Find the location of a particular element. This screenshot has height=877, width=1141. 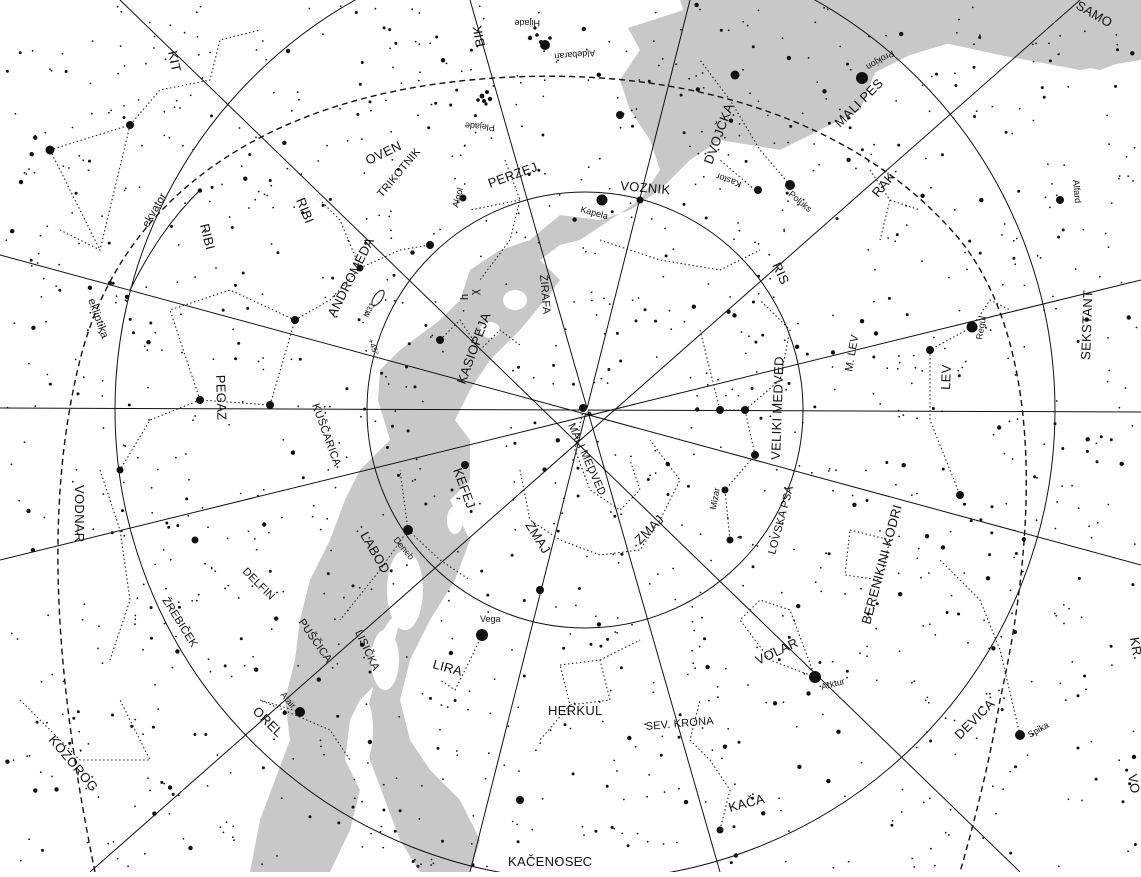

figure-pegaz is located at coordinates (207, 380).